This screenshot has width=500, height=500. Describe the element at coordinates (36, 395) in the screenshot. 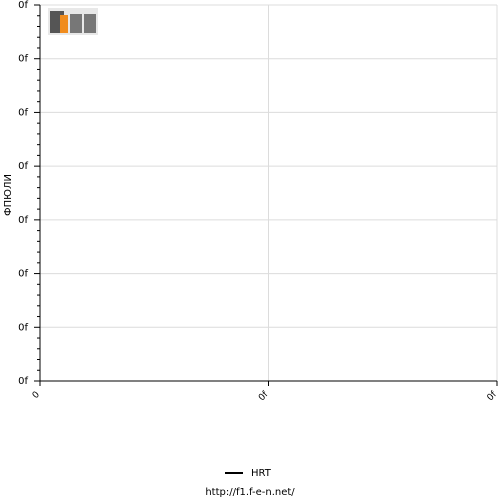

I see `x-tick-label: 0` at that location.